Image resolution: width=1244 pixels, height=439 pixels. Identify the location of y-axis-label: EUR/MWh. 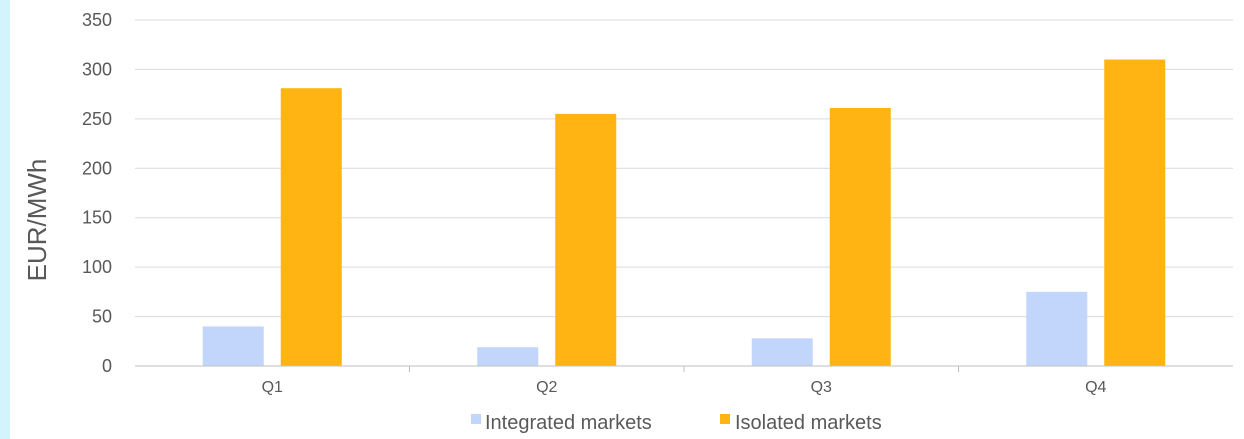
(37, 220).